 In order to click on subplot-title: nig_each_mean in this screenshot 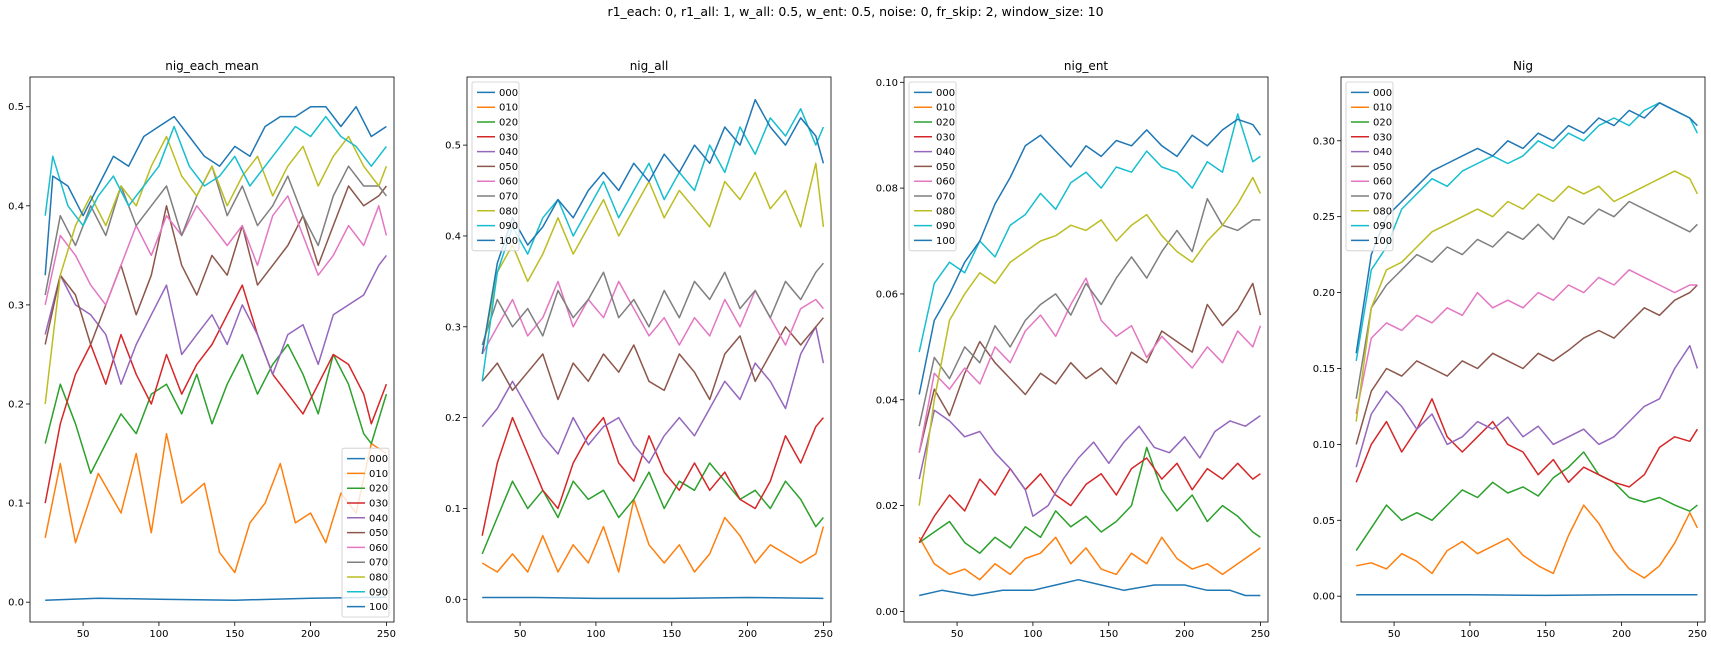, I will do `click(212, 66)`.